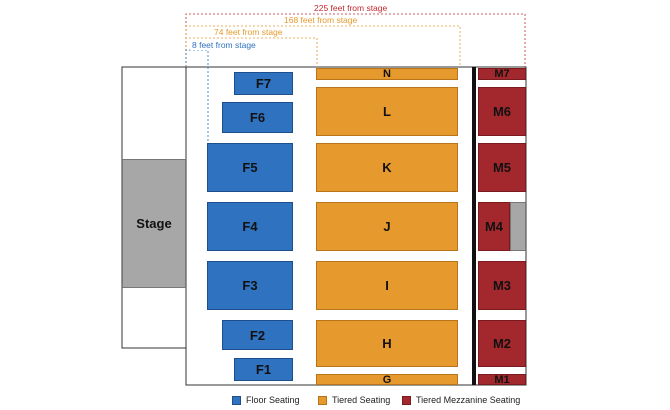 The width and height of the screenshot is (670, 410). What do you see at coordinates (257, 117) in the screenshot?
I see `section-f6: F6` at bounding box center [257, 117].